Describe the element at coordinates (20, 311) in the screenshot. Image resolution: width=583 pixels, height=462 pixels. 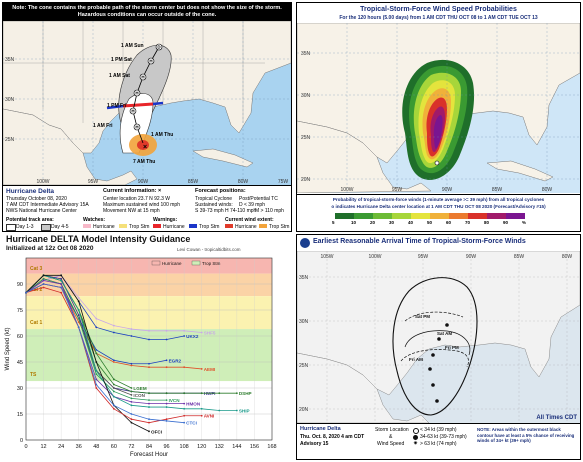
I see `y-tick-label: 75` at that location.